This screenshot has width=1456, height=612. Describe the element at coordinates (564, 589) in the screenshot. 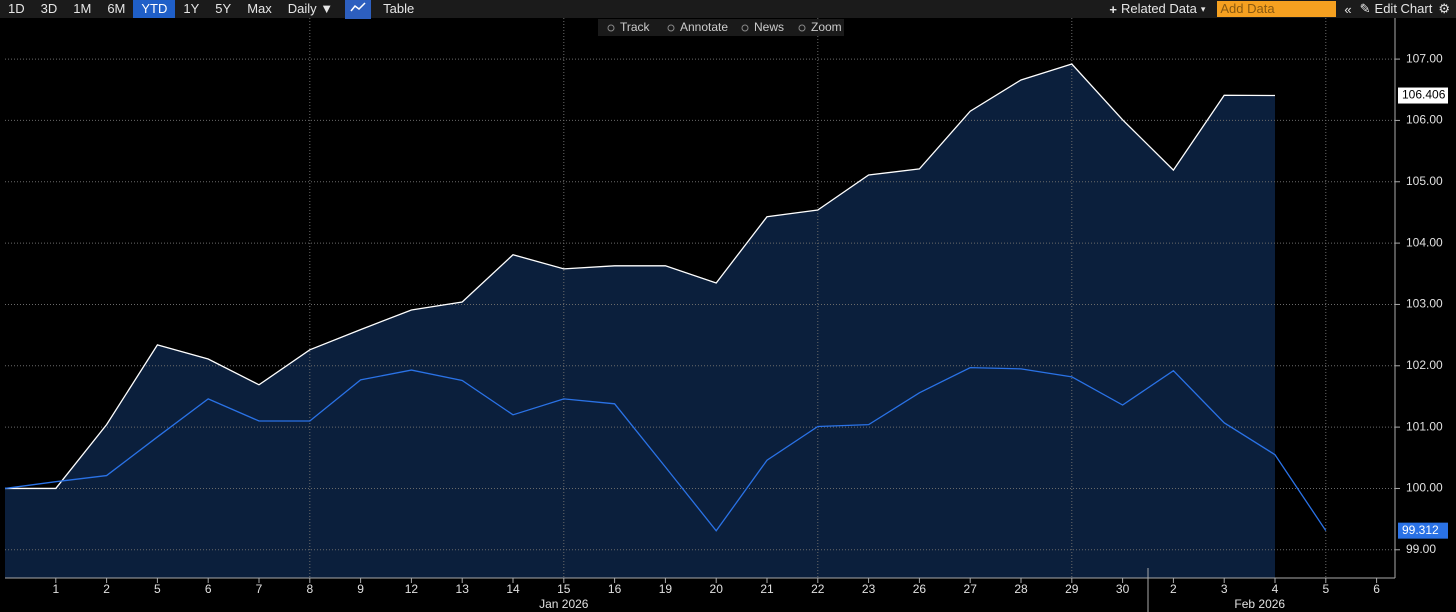

I see `x-tick-label: 15` at that location.